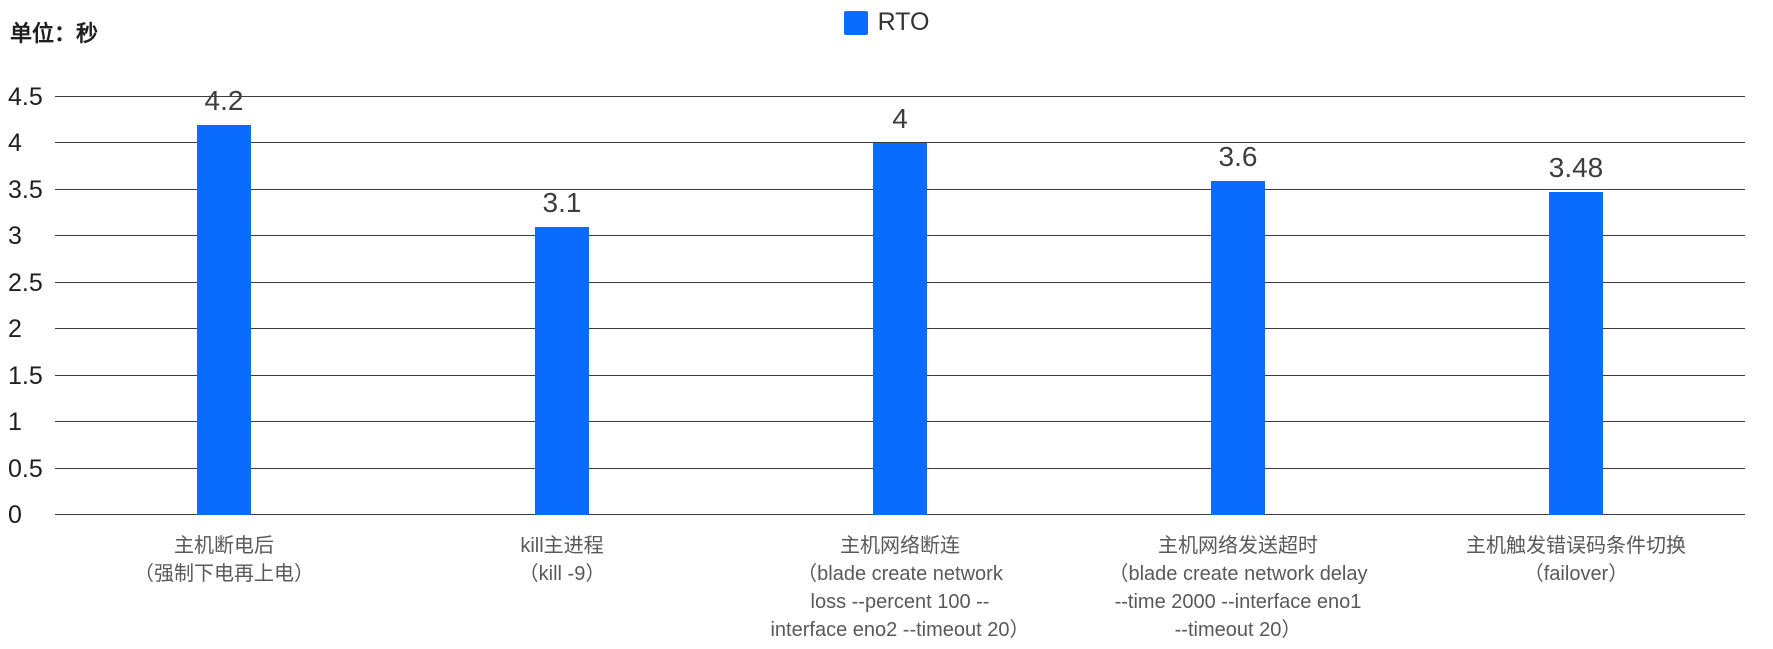 The image size is (1773, 649). What do you see at coordinates (1238, 156) in the screenshot?
I see `bar-value-label: 3.6` at bounding box center [1238, 156].